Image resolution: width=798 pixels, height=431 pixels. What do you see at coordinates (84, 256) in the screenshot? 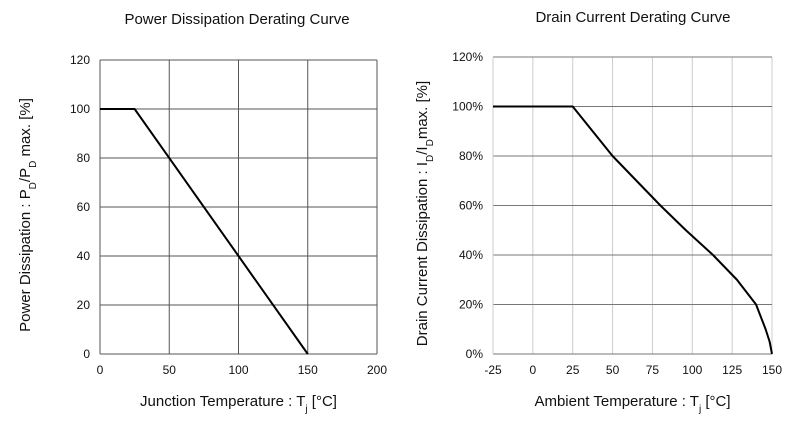
I see `y-tick-label: 40` at bounding box center [84, 256].